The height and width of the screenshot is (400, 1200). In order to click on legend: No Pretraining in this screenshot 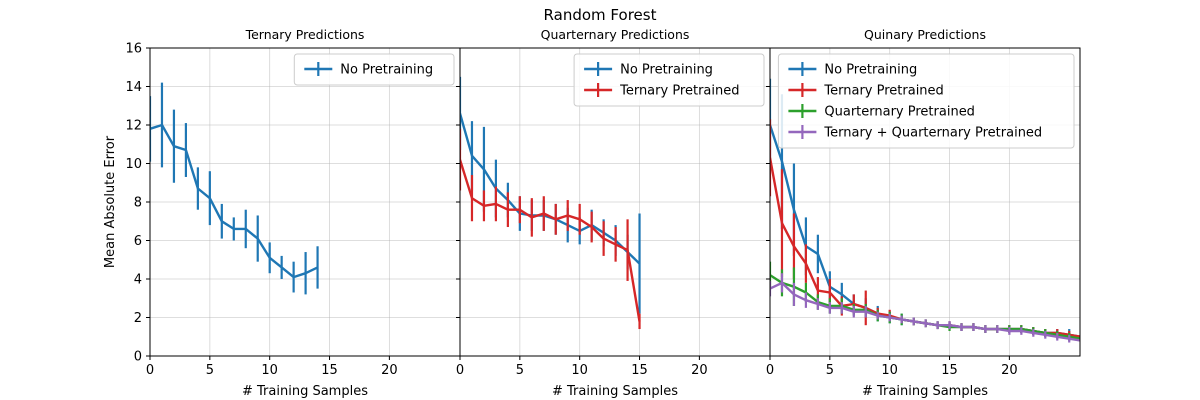, I will do `click(374, 69)`.